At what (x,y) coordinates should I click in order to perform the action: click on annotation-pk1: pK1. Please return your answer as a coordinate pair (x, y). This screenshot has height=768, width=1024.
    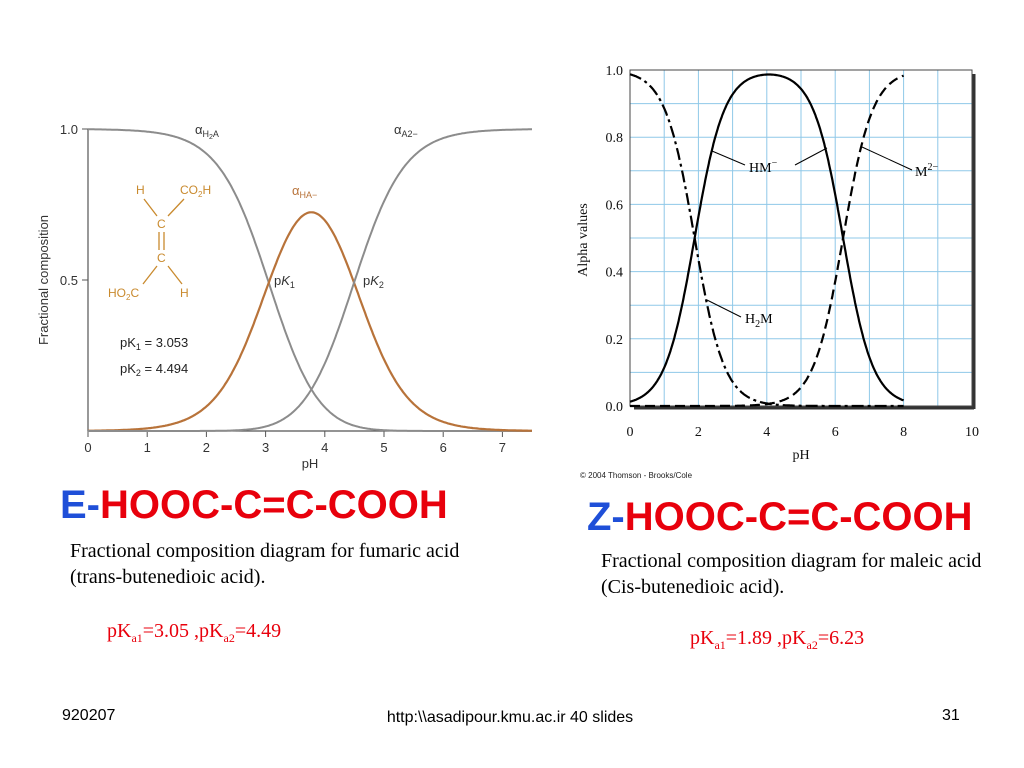
    Looking at the image, I should click on (284, 281).